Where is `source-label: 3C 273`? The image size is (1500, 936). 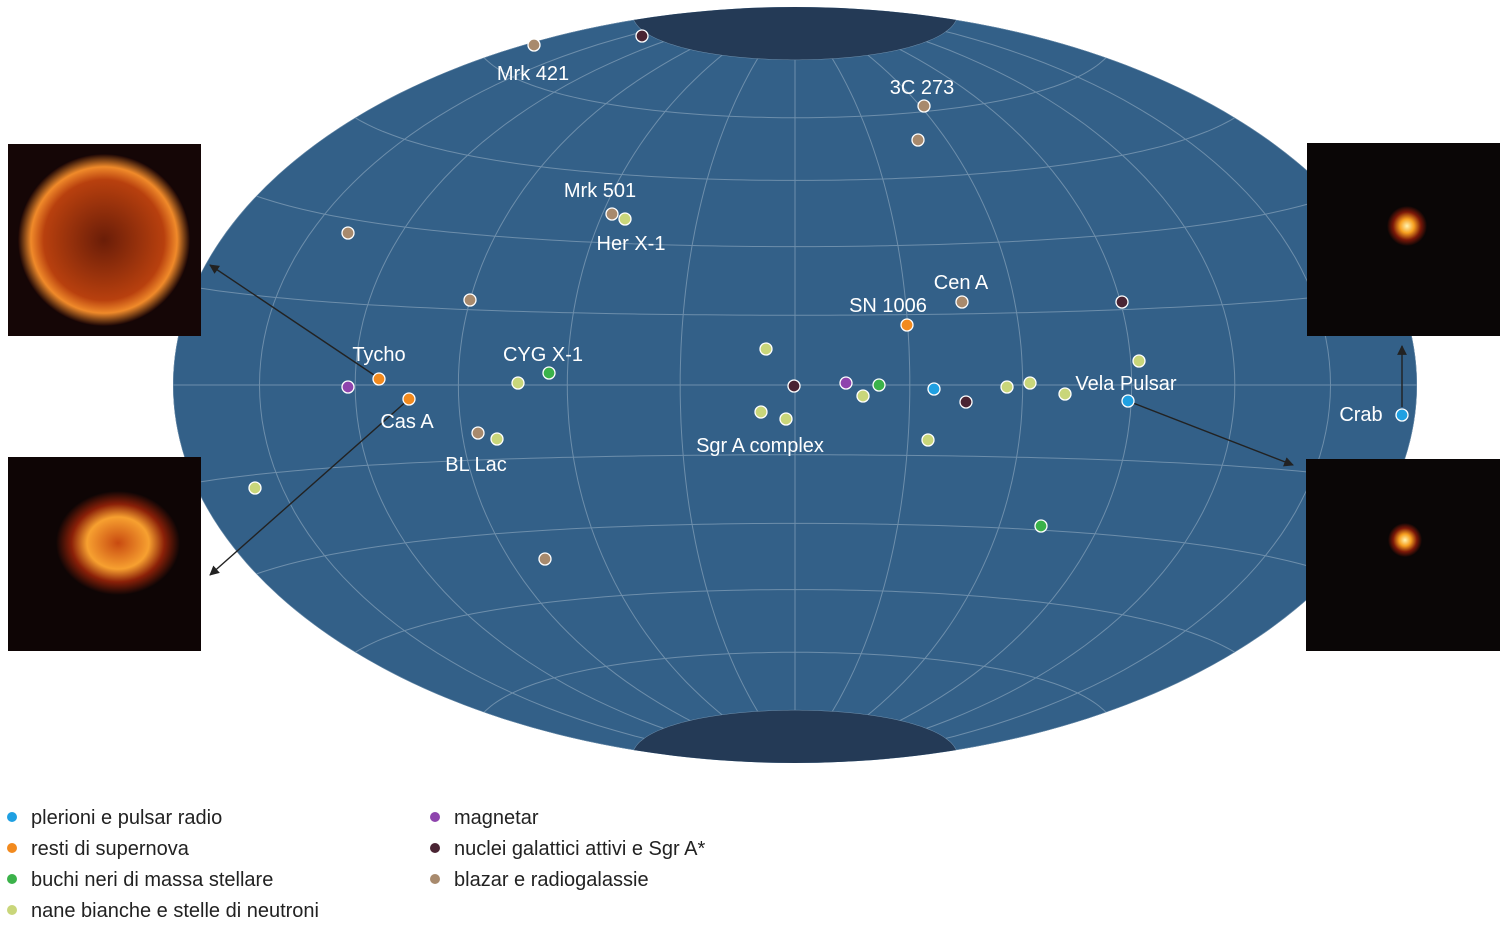 source-label: 3C 273 is located at coordinates (922, 88).